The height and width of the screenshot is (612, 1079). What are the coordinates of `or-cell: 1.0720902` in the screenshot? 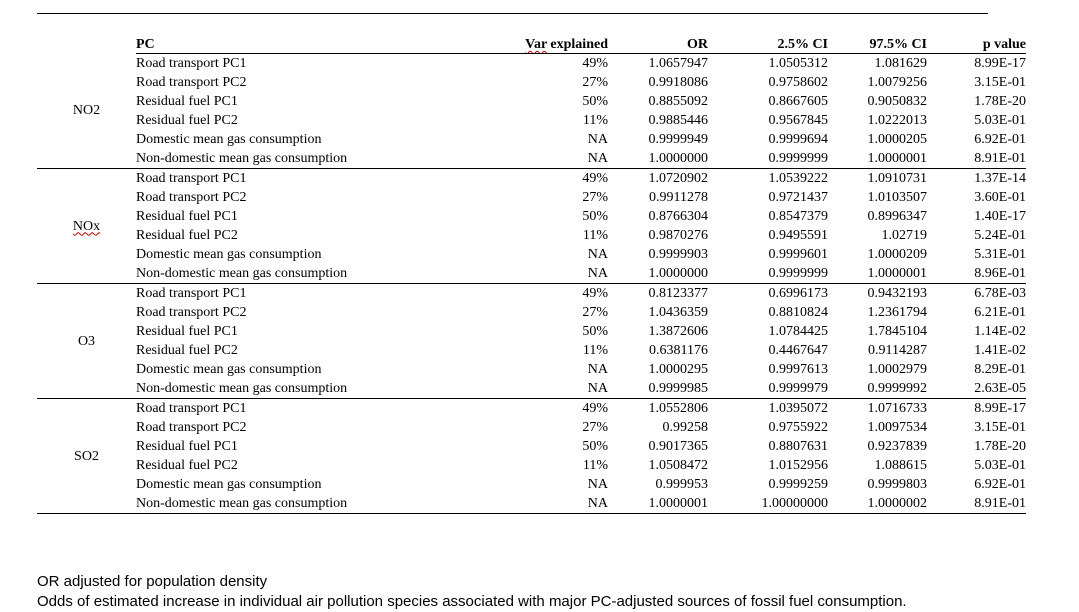 It's located at (678, 178).